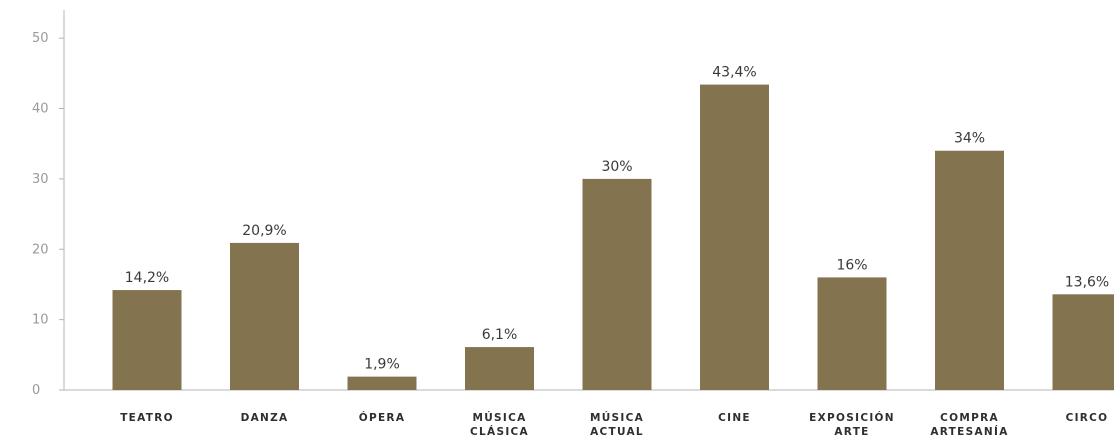 This screenshot has height=438, width=1114. What do you see at coordinates (264, 231) in the screenshot?
I see `data-label: 20,9%` at bounding box center [264, 231].